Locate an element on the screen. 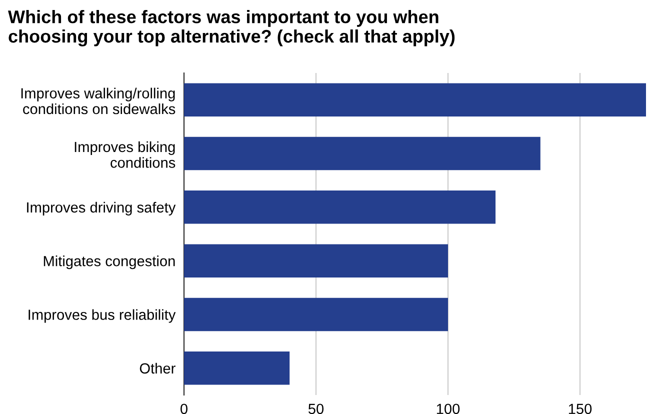 The image size is (648, 414). y-tick-label: Improves bus reliability is located at coordinates (102, 316).